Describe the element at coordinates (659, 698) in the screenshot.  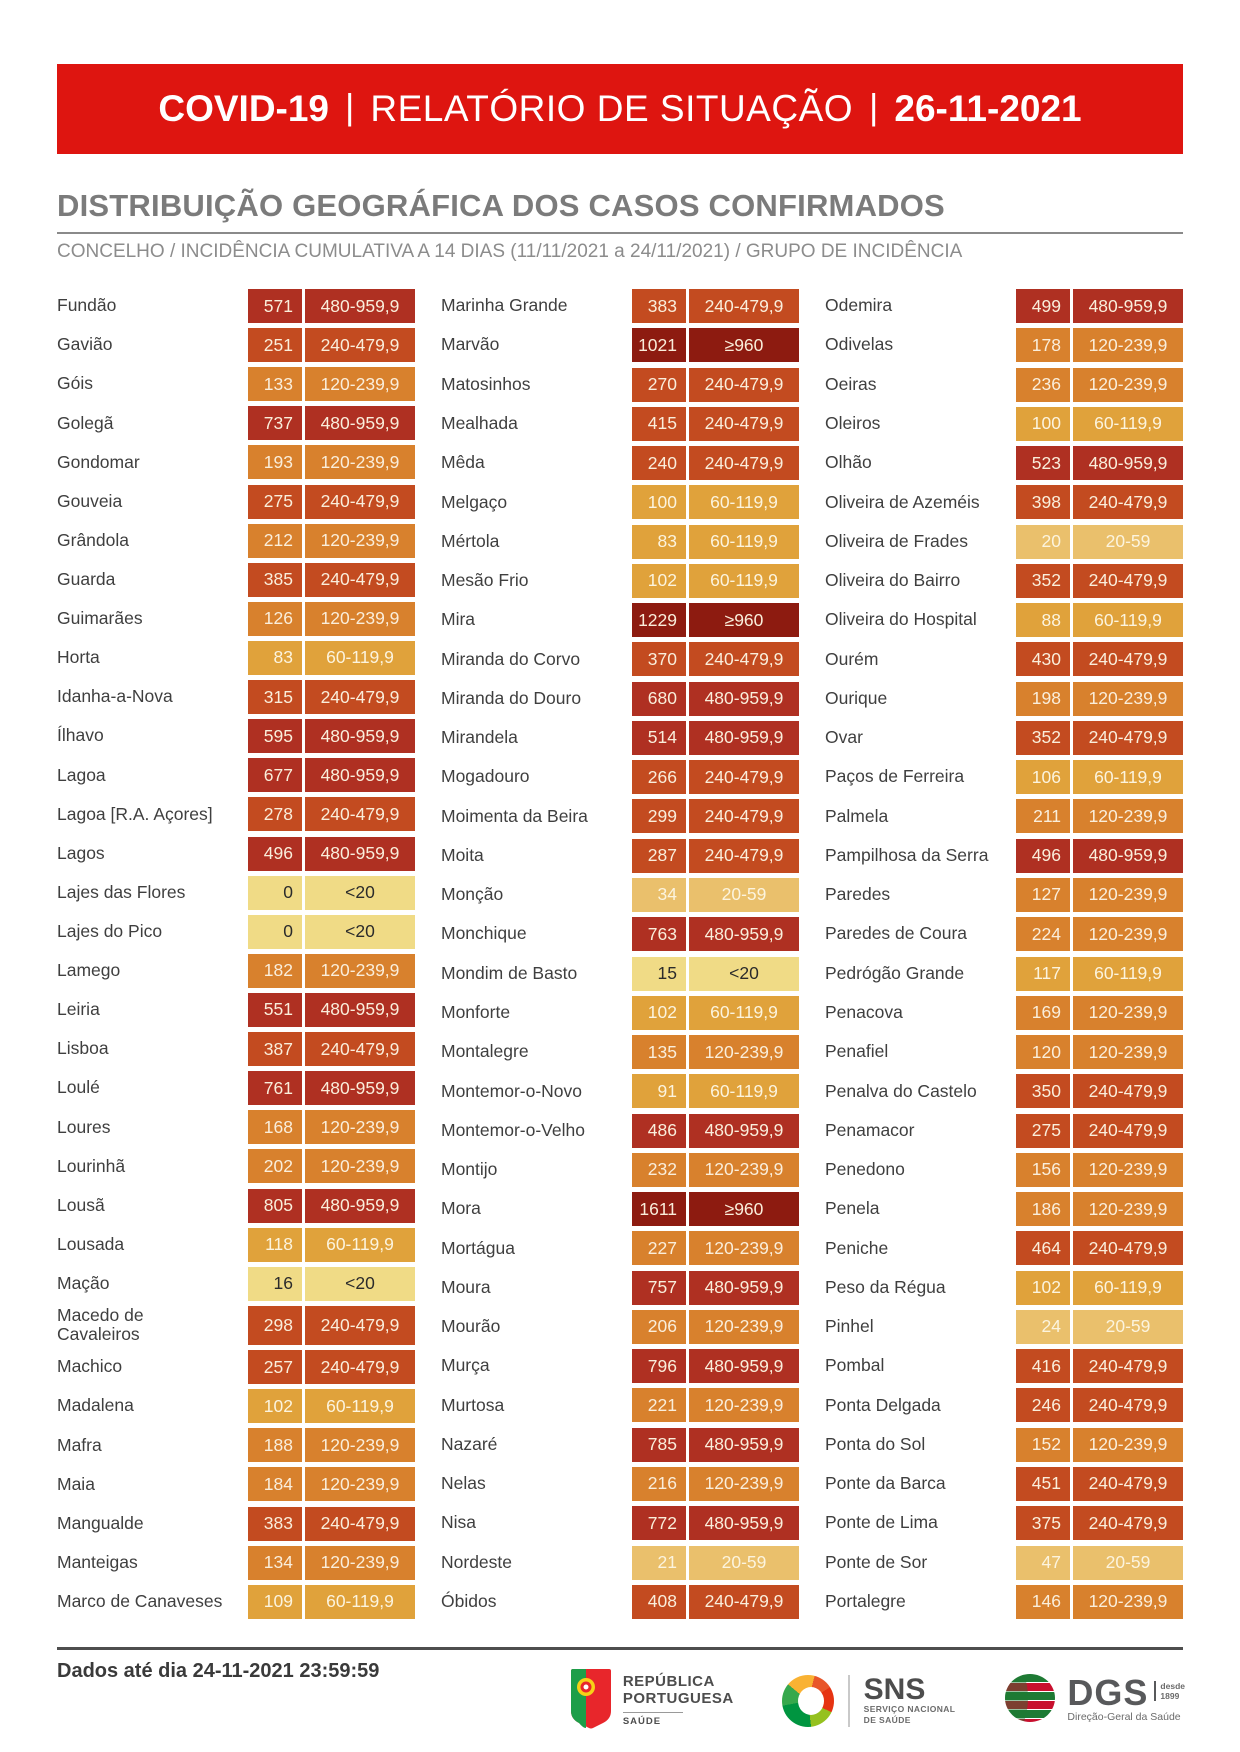
I see `incidence-value-cell: 680` at that location.